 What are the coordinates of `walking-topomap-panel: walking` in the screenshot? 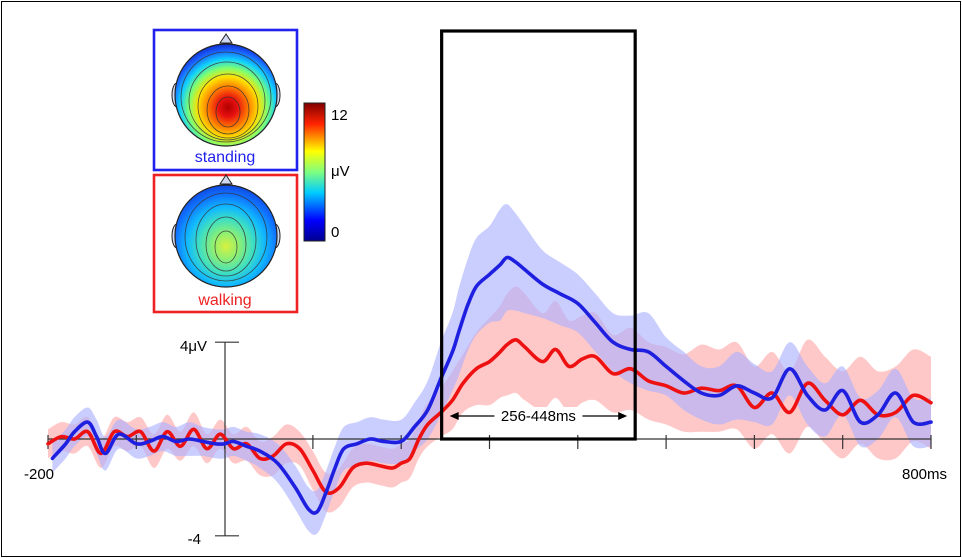 It's located at (225, 243).